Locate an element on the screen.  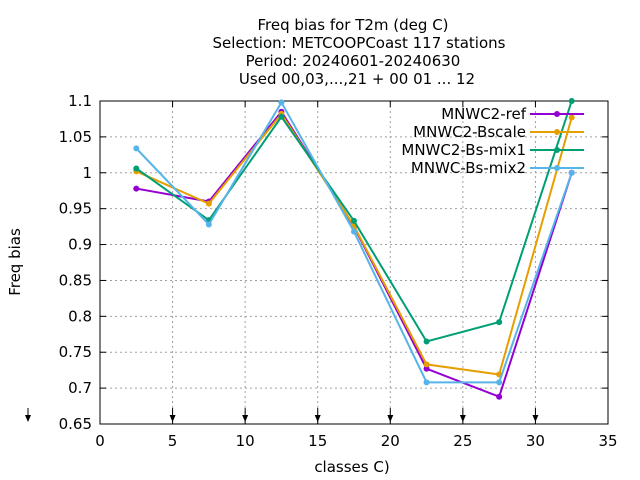
y-tick-label: 0.9 is located at coordinates (80, 245).